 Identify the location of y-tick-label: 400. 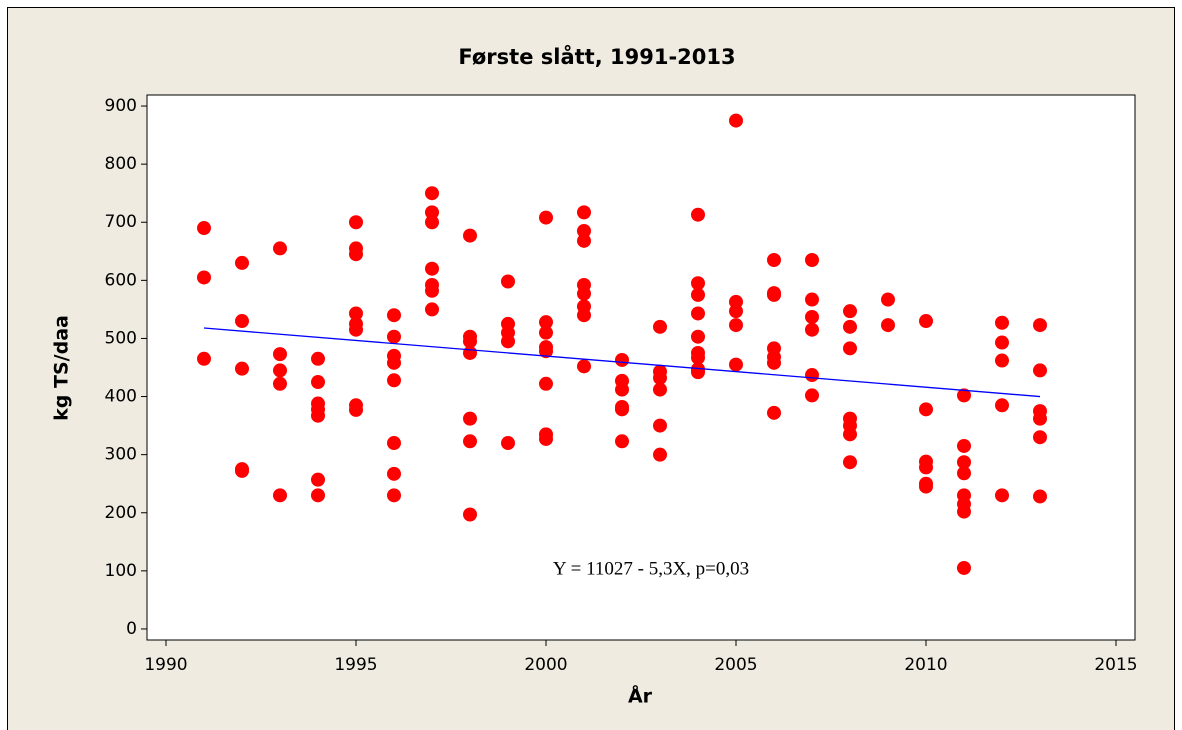
(121, 397).